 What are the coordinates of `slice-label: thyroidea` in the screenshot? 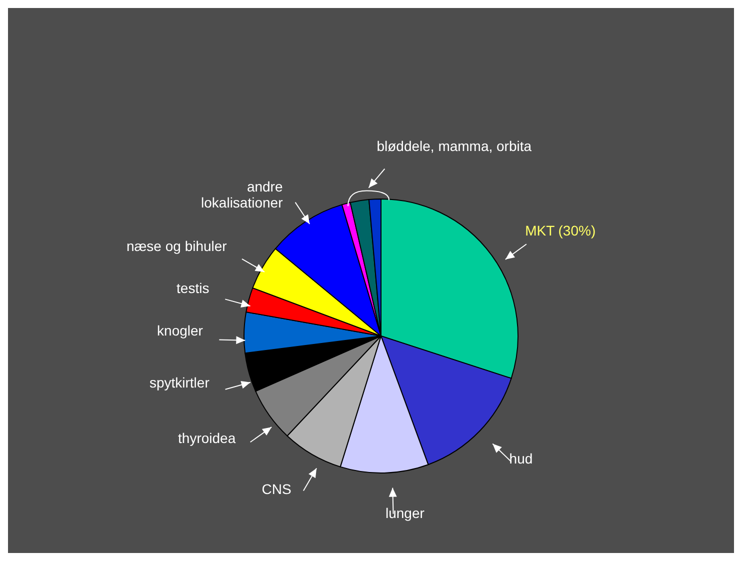 It's located at (207, 438).